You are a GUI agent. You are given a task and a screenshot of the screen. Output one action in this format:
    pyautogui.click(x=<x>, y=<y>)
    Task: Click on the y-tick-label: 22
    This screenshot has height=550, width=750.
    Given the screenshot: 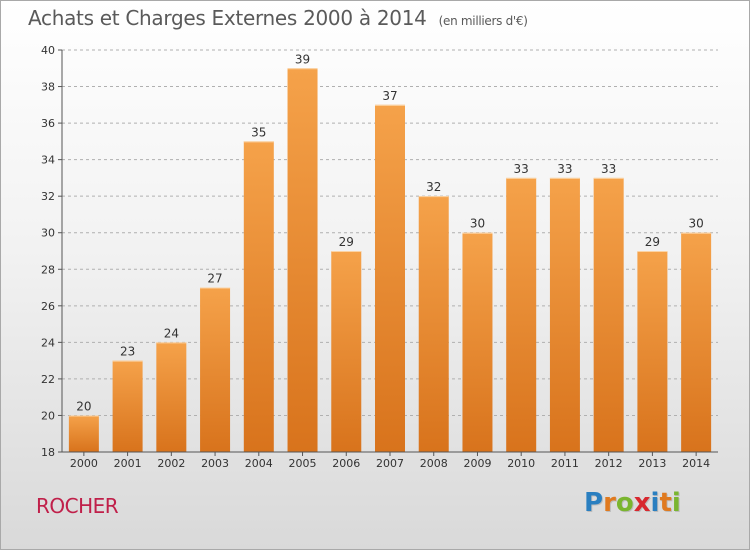 What is the action you would take?
    pyautogui.click(x=48, y=379)
    